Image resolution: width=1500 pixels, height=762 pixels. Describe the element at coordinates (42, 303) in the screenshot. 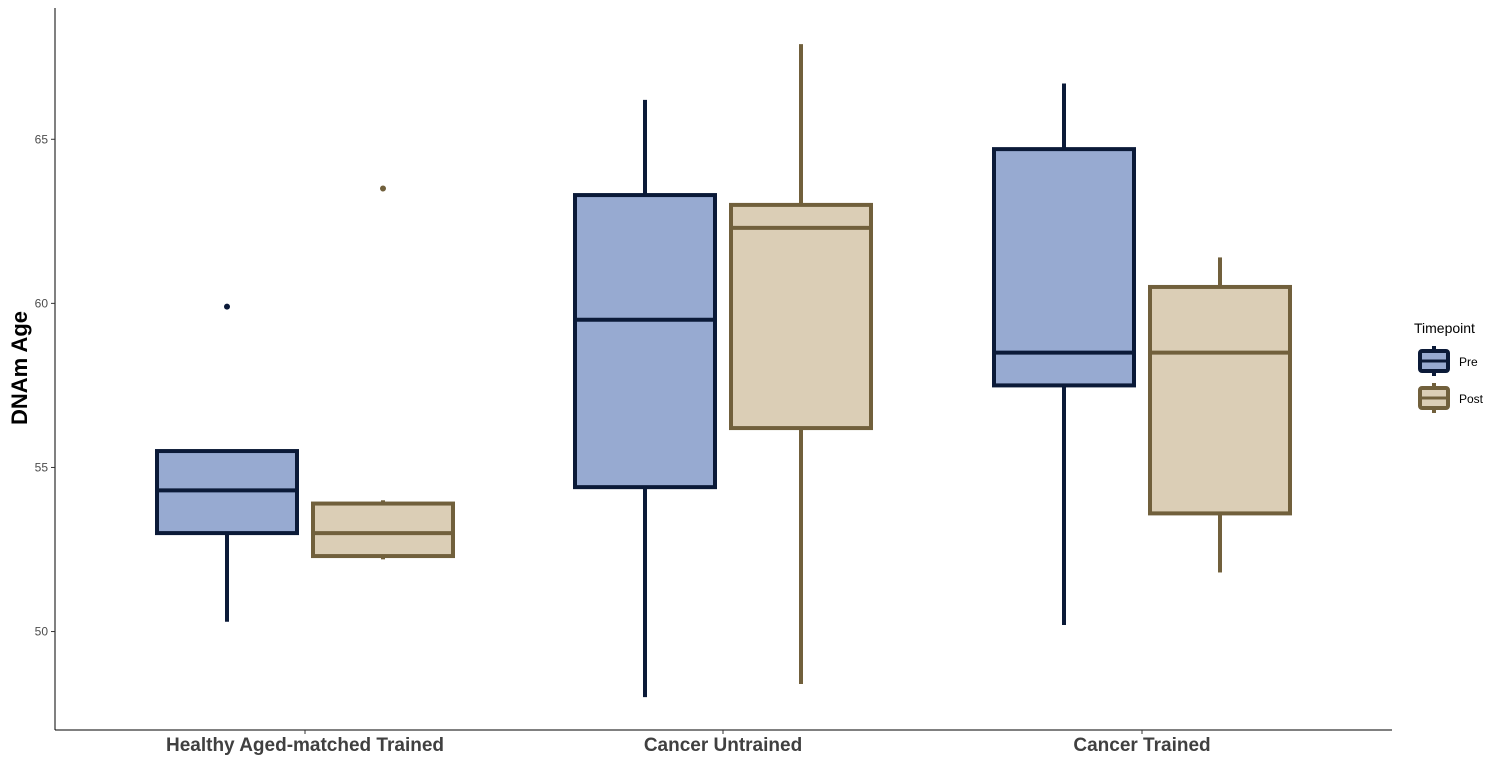

I see `y-tick-label: 60` at that location.